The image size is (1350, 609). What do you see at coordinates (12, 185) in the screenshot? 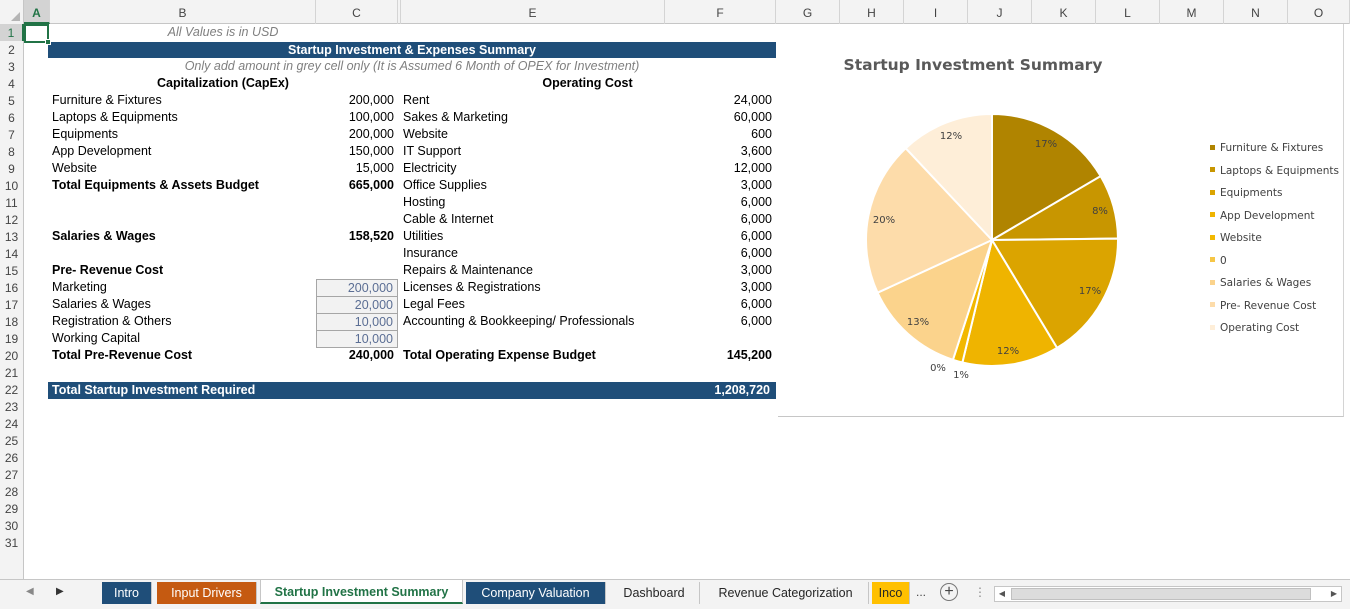
I see `row-header: 10` at bounding box center [12, 185].